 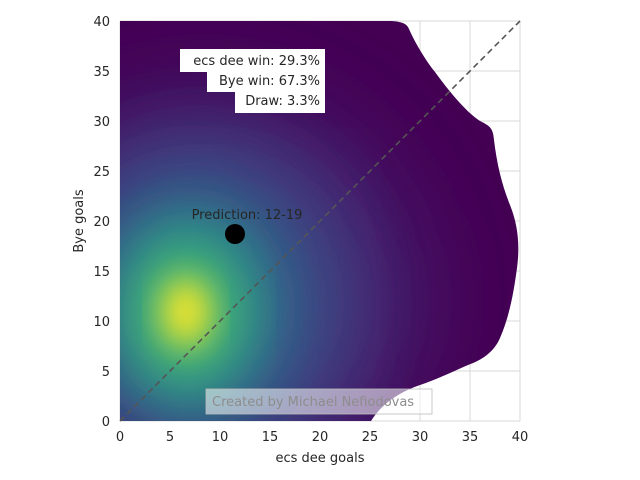 I want to click on y-axis-ticks: 0 5 10 15 20 25 30 35 40, so click(x=101, y=222).